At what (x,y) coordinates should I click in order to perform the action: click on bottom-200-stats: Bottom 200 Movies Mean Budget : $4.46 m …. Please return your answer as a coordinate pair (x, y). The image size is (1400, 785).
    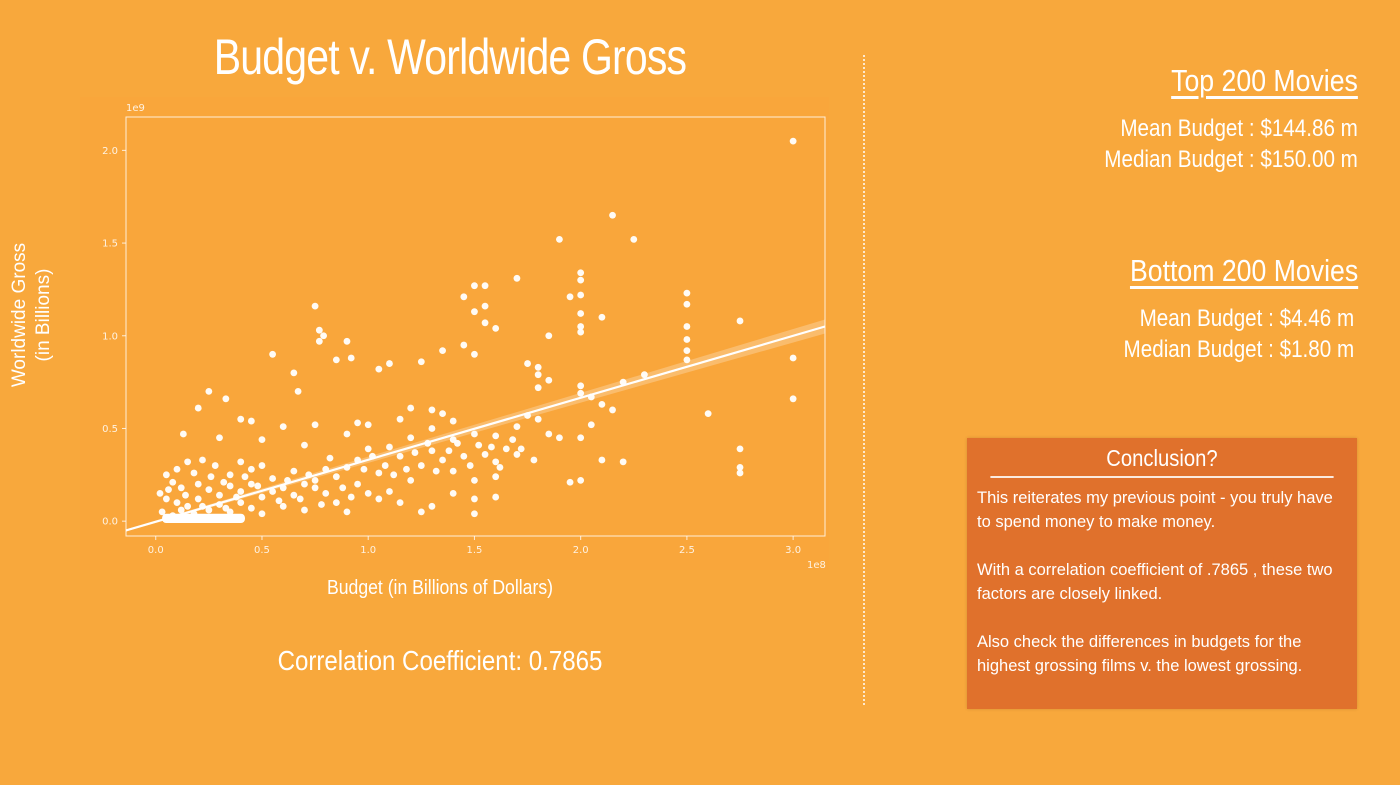
    Looking at the image, I should click on (1222, 309).